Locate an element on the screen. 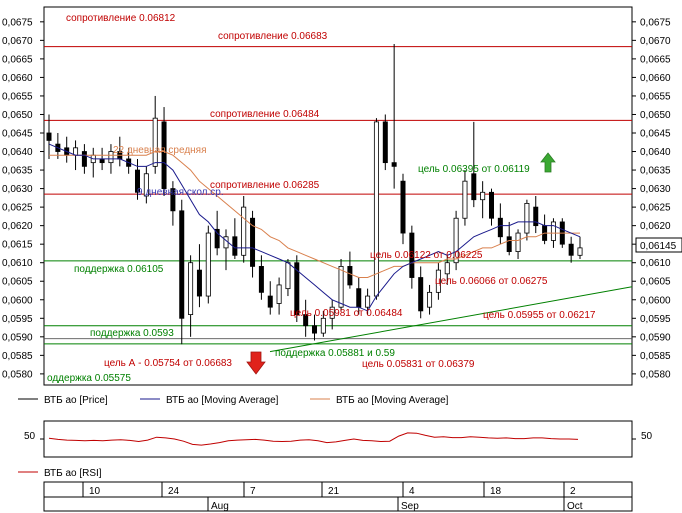 This screenshot has height=513, width=682. y-tick-label-right: 0,0610 is located at coordinates (655, 263).